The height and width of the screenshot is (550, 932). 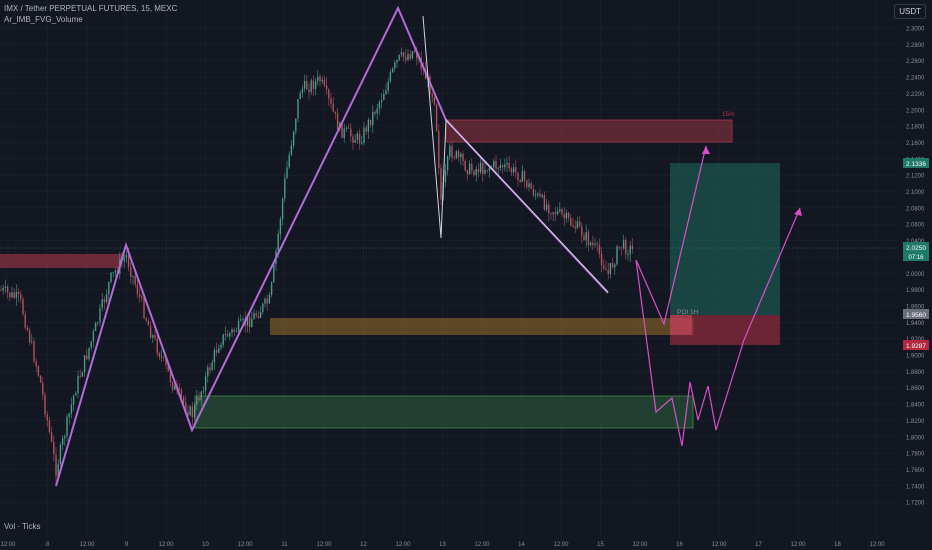 I want to click on indicator-label: Ar_IMB_FVG_Volume, so click(x=43, y=19).